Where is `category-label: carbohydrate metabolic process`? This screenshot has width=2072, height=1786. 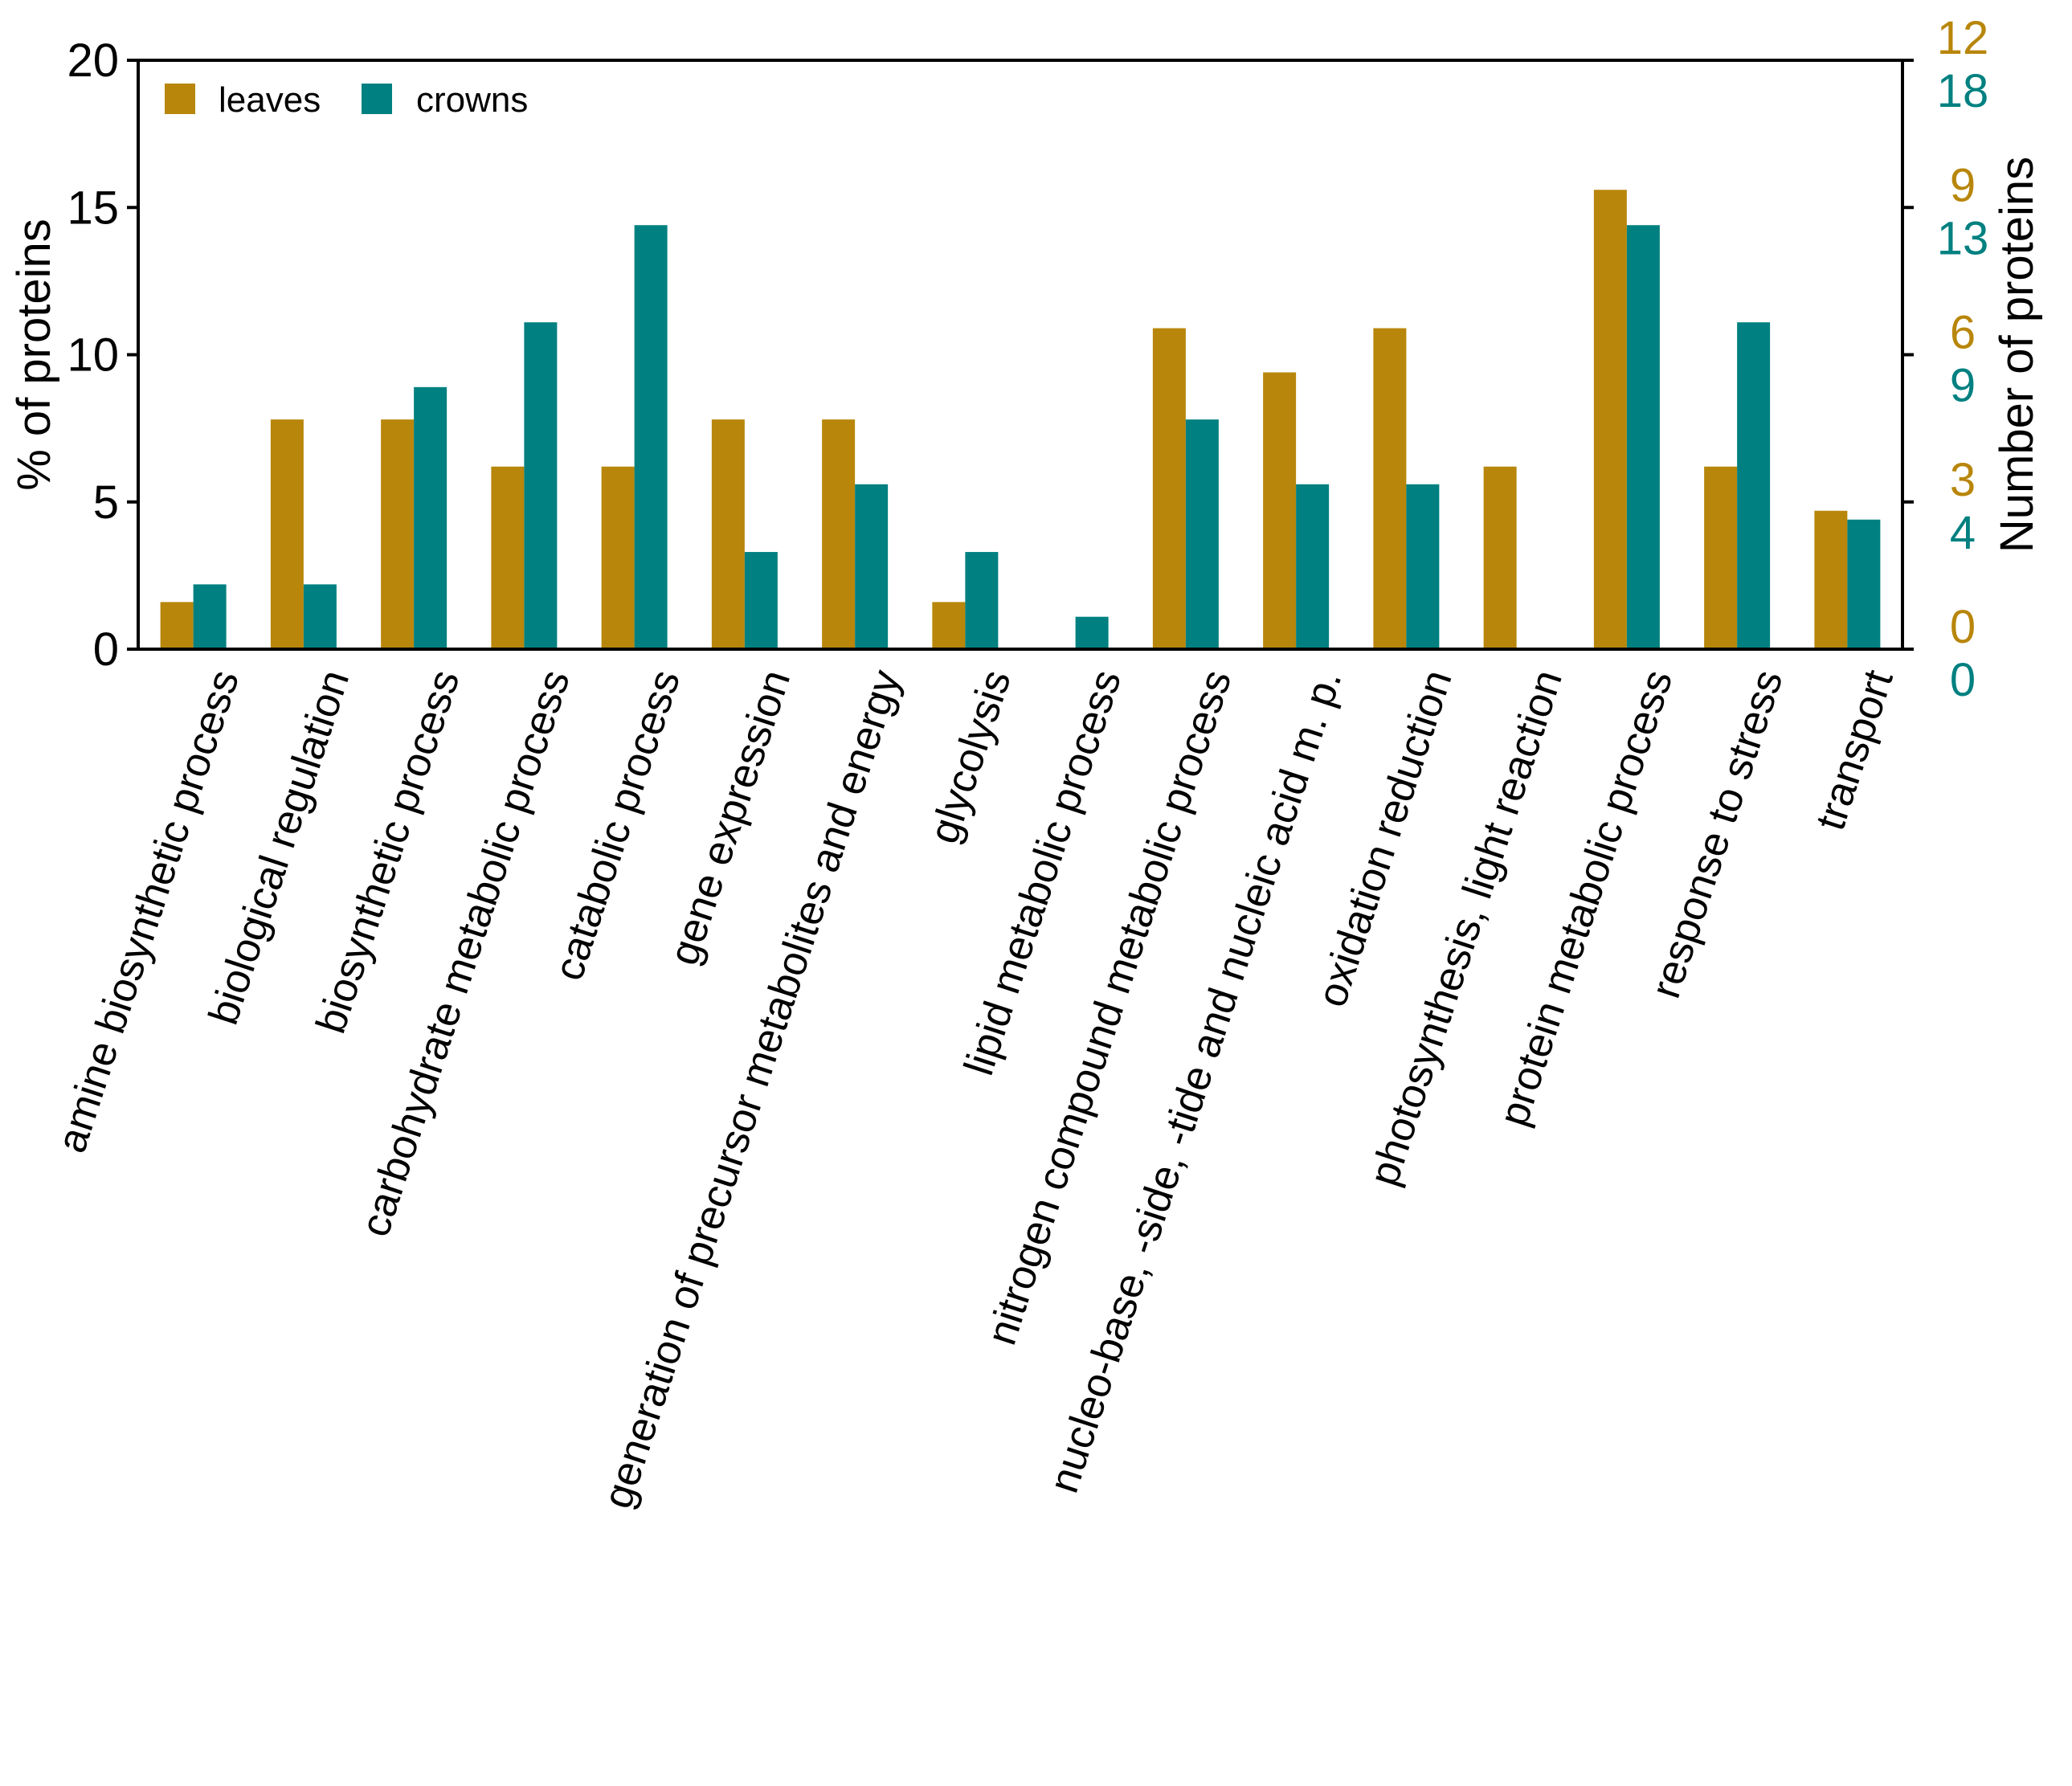 category-label: carbohydrate metabolic process is located at coordinates (466, 953).